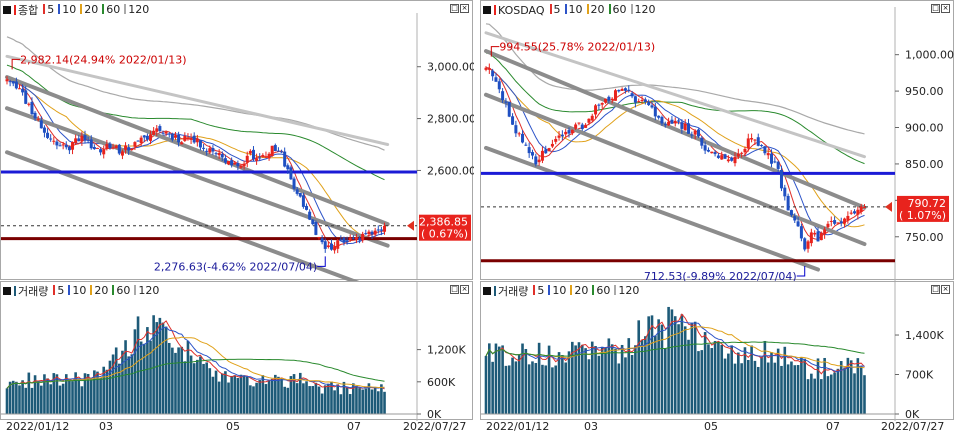 This screenshot has height=437, width=954. What do you see at coordinates (61, 290) in the screenshot?
I see `legend-label: 5` at bounding box center [61, 290].